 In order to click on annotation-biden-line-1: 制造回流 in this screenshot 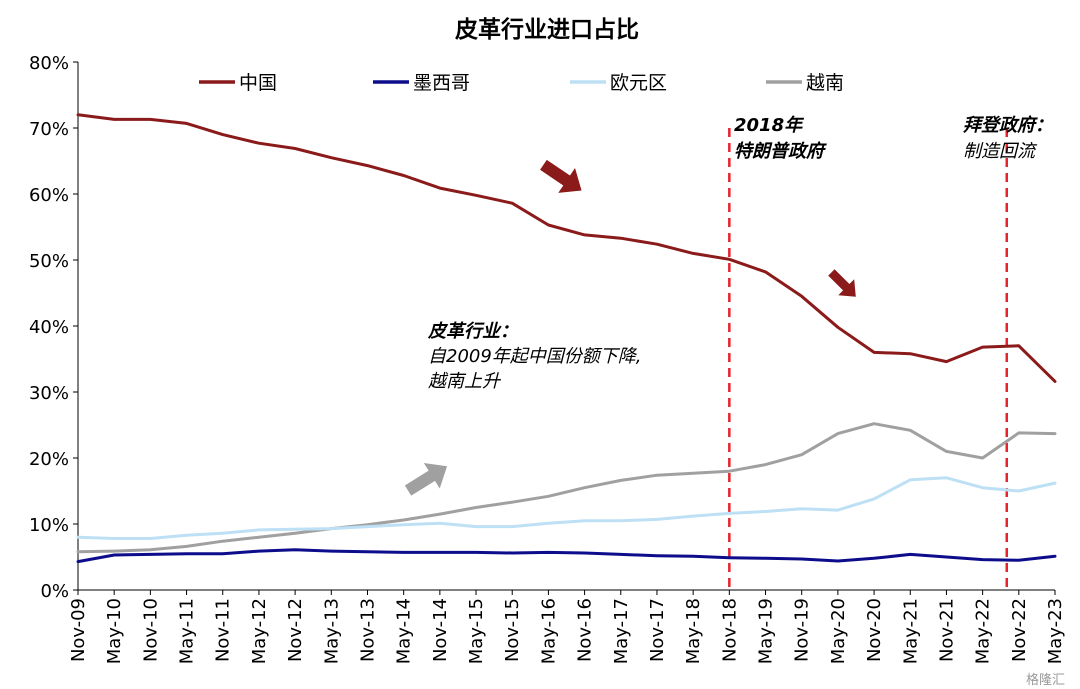, I will do `click(1000, 151)`.